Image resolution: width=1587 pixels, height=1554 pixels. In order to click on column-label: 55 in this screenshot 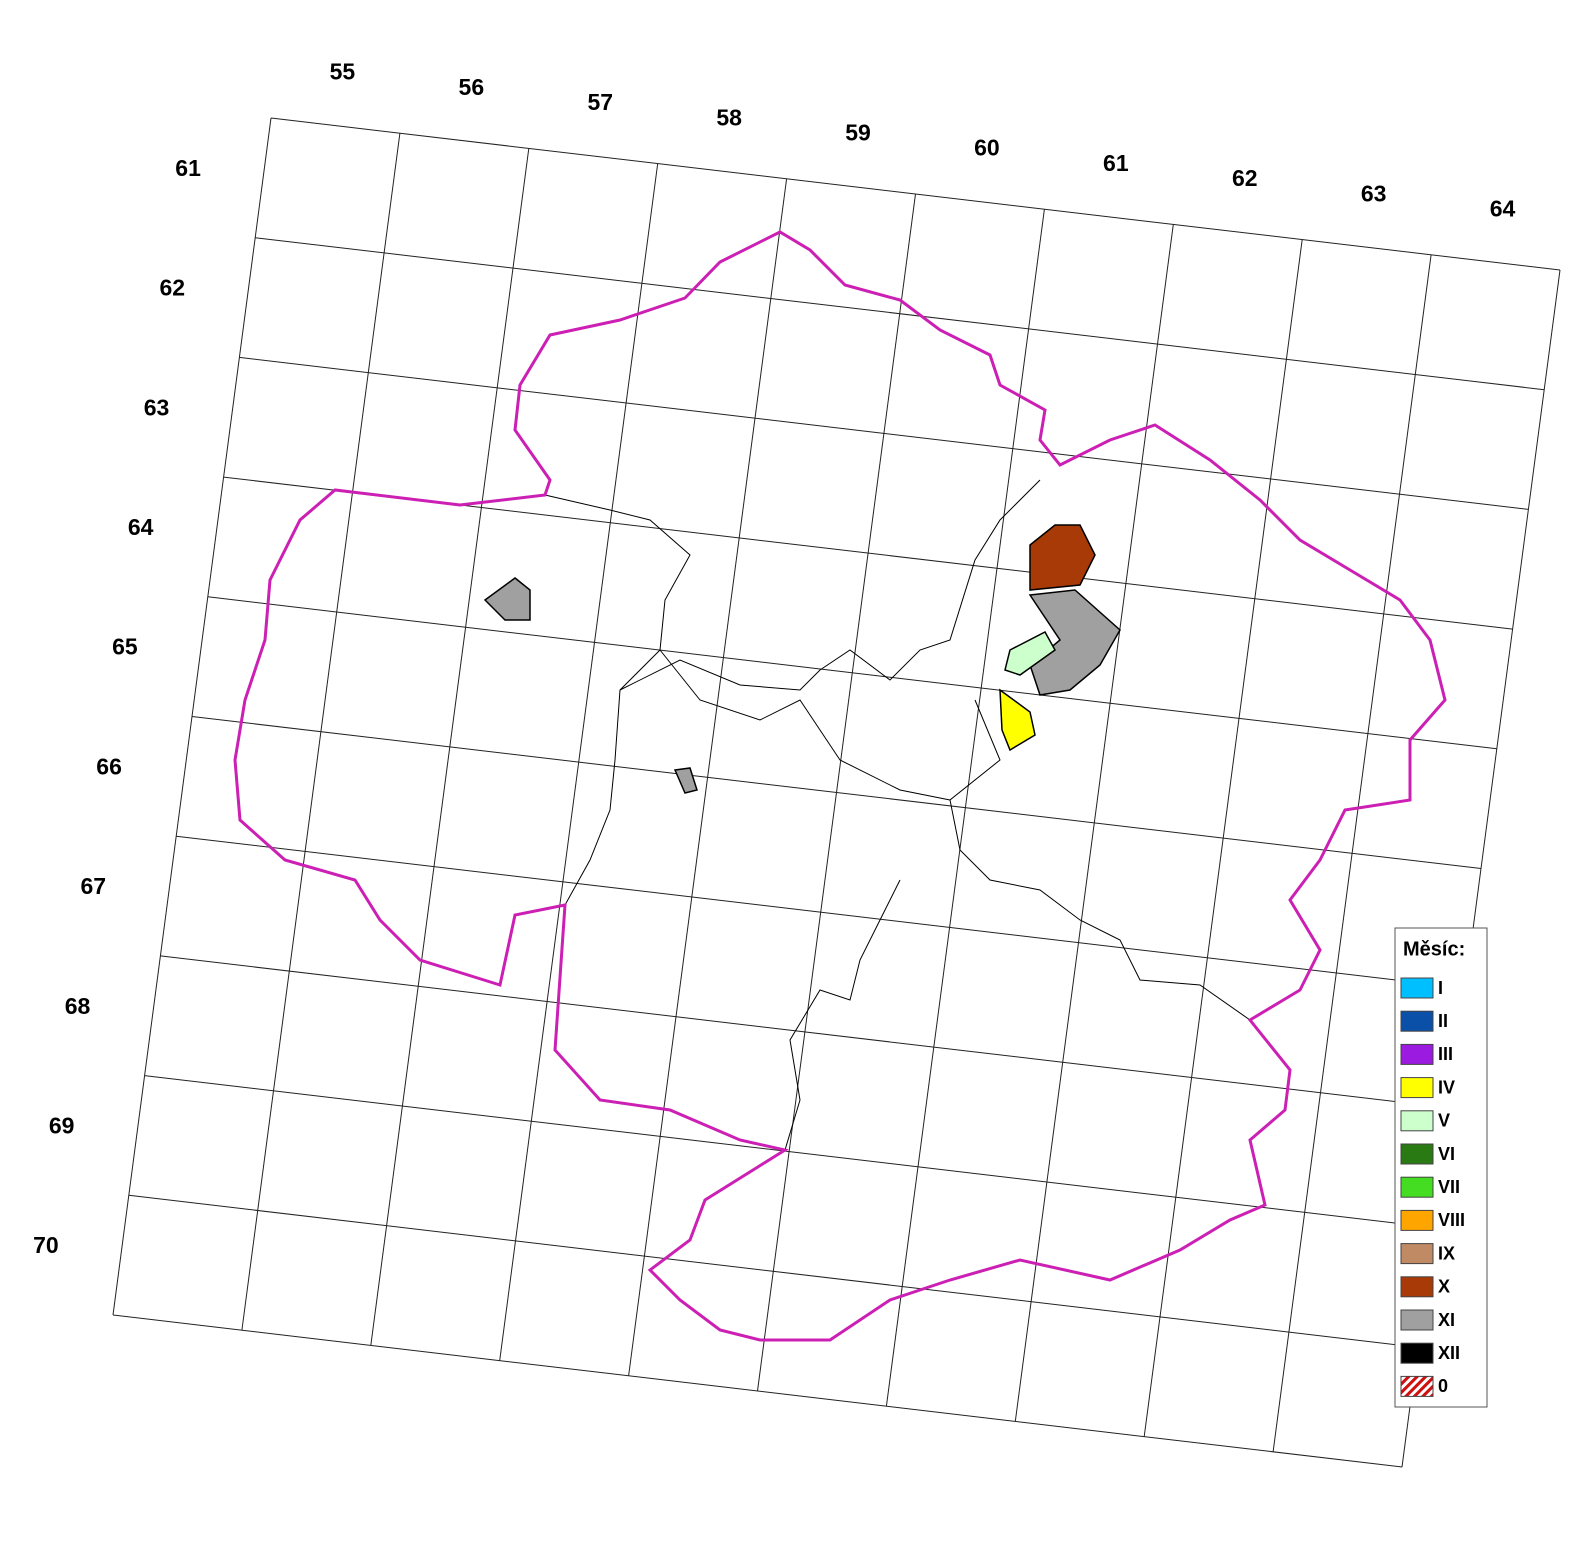, I will do `click(343, 72)`.